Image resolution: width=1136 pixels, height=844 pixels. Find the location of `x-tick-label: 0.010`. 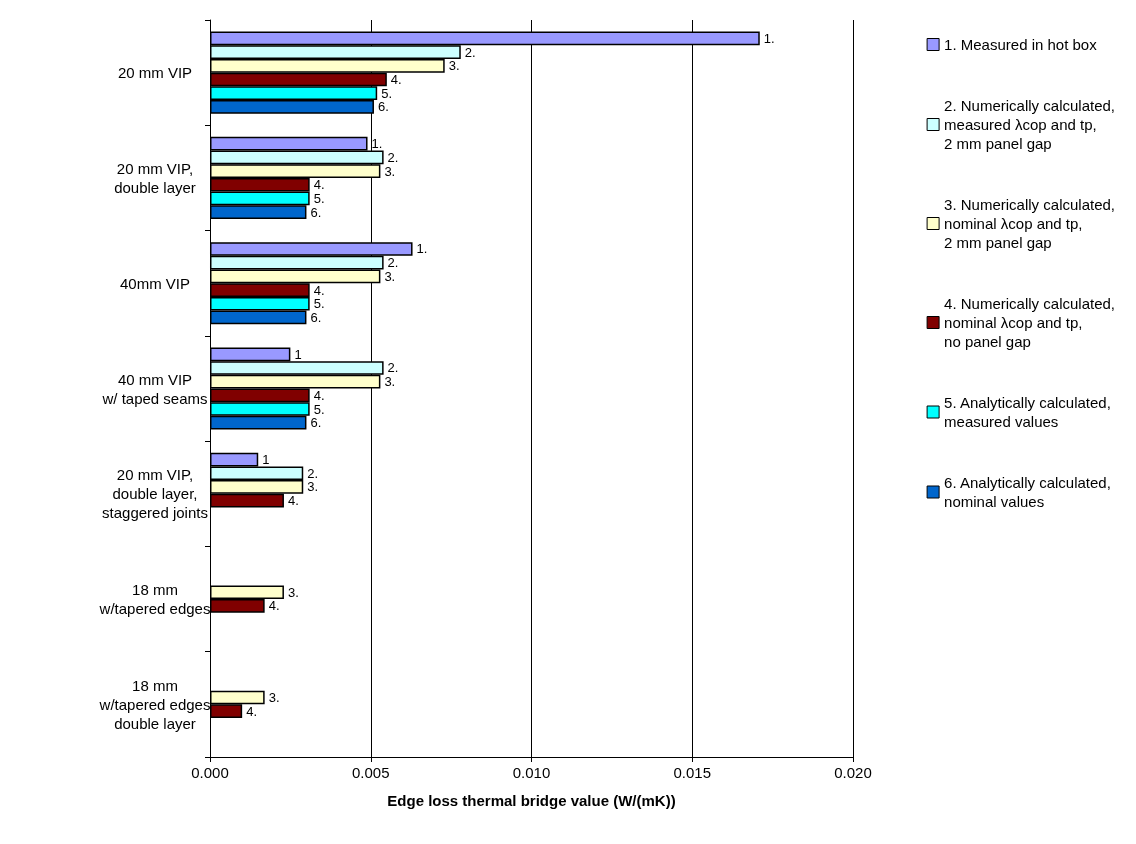

x-tick-label: 0.010 is located at coordinates (531, 772).